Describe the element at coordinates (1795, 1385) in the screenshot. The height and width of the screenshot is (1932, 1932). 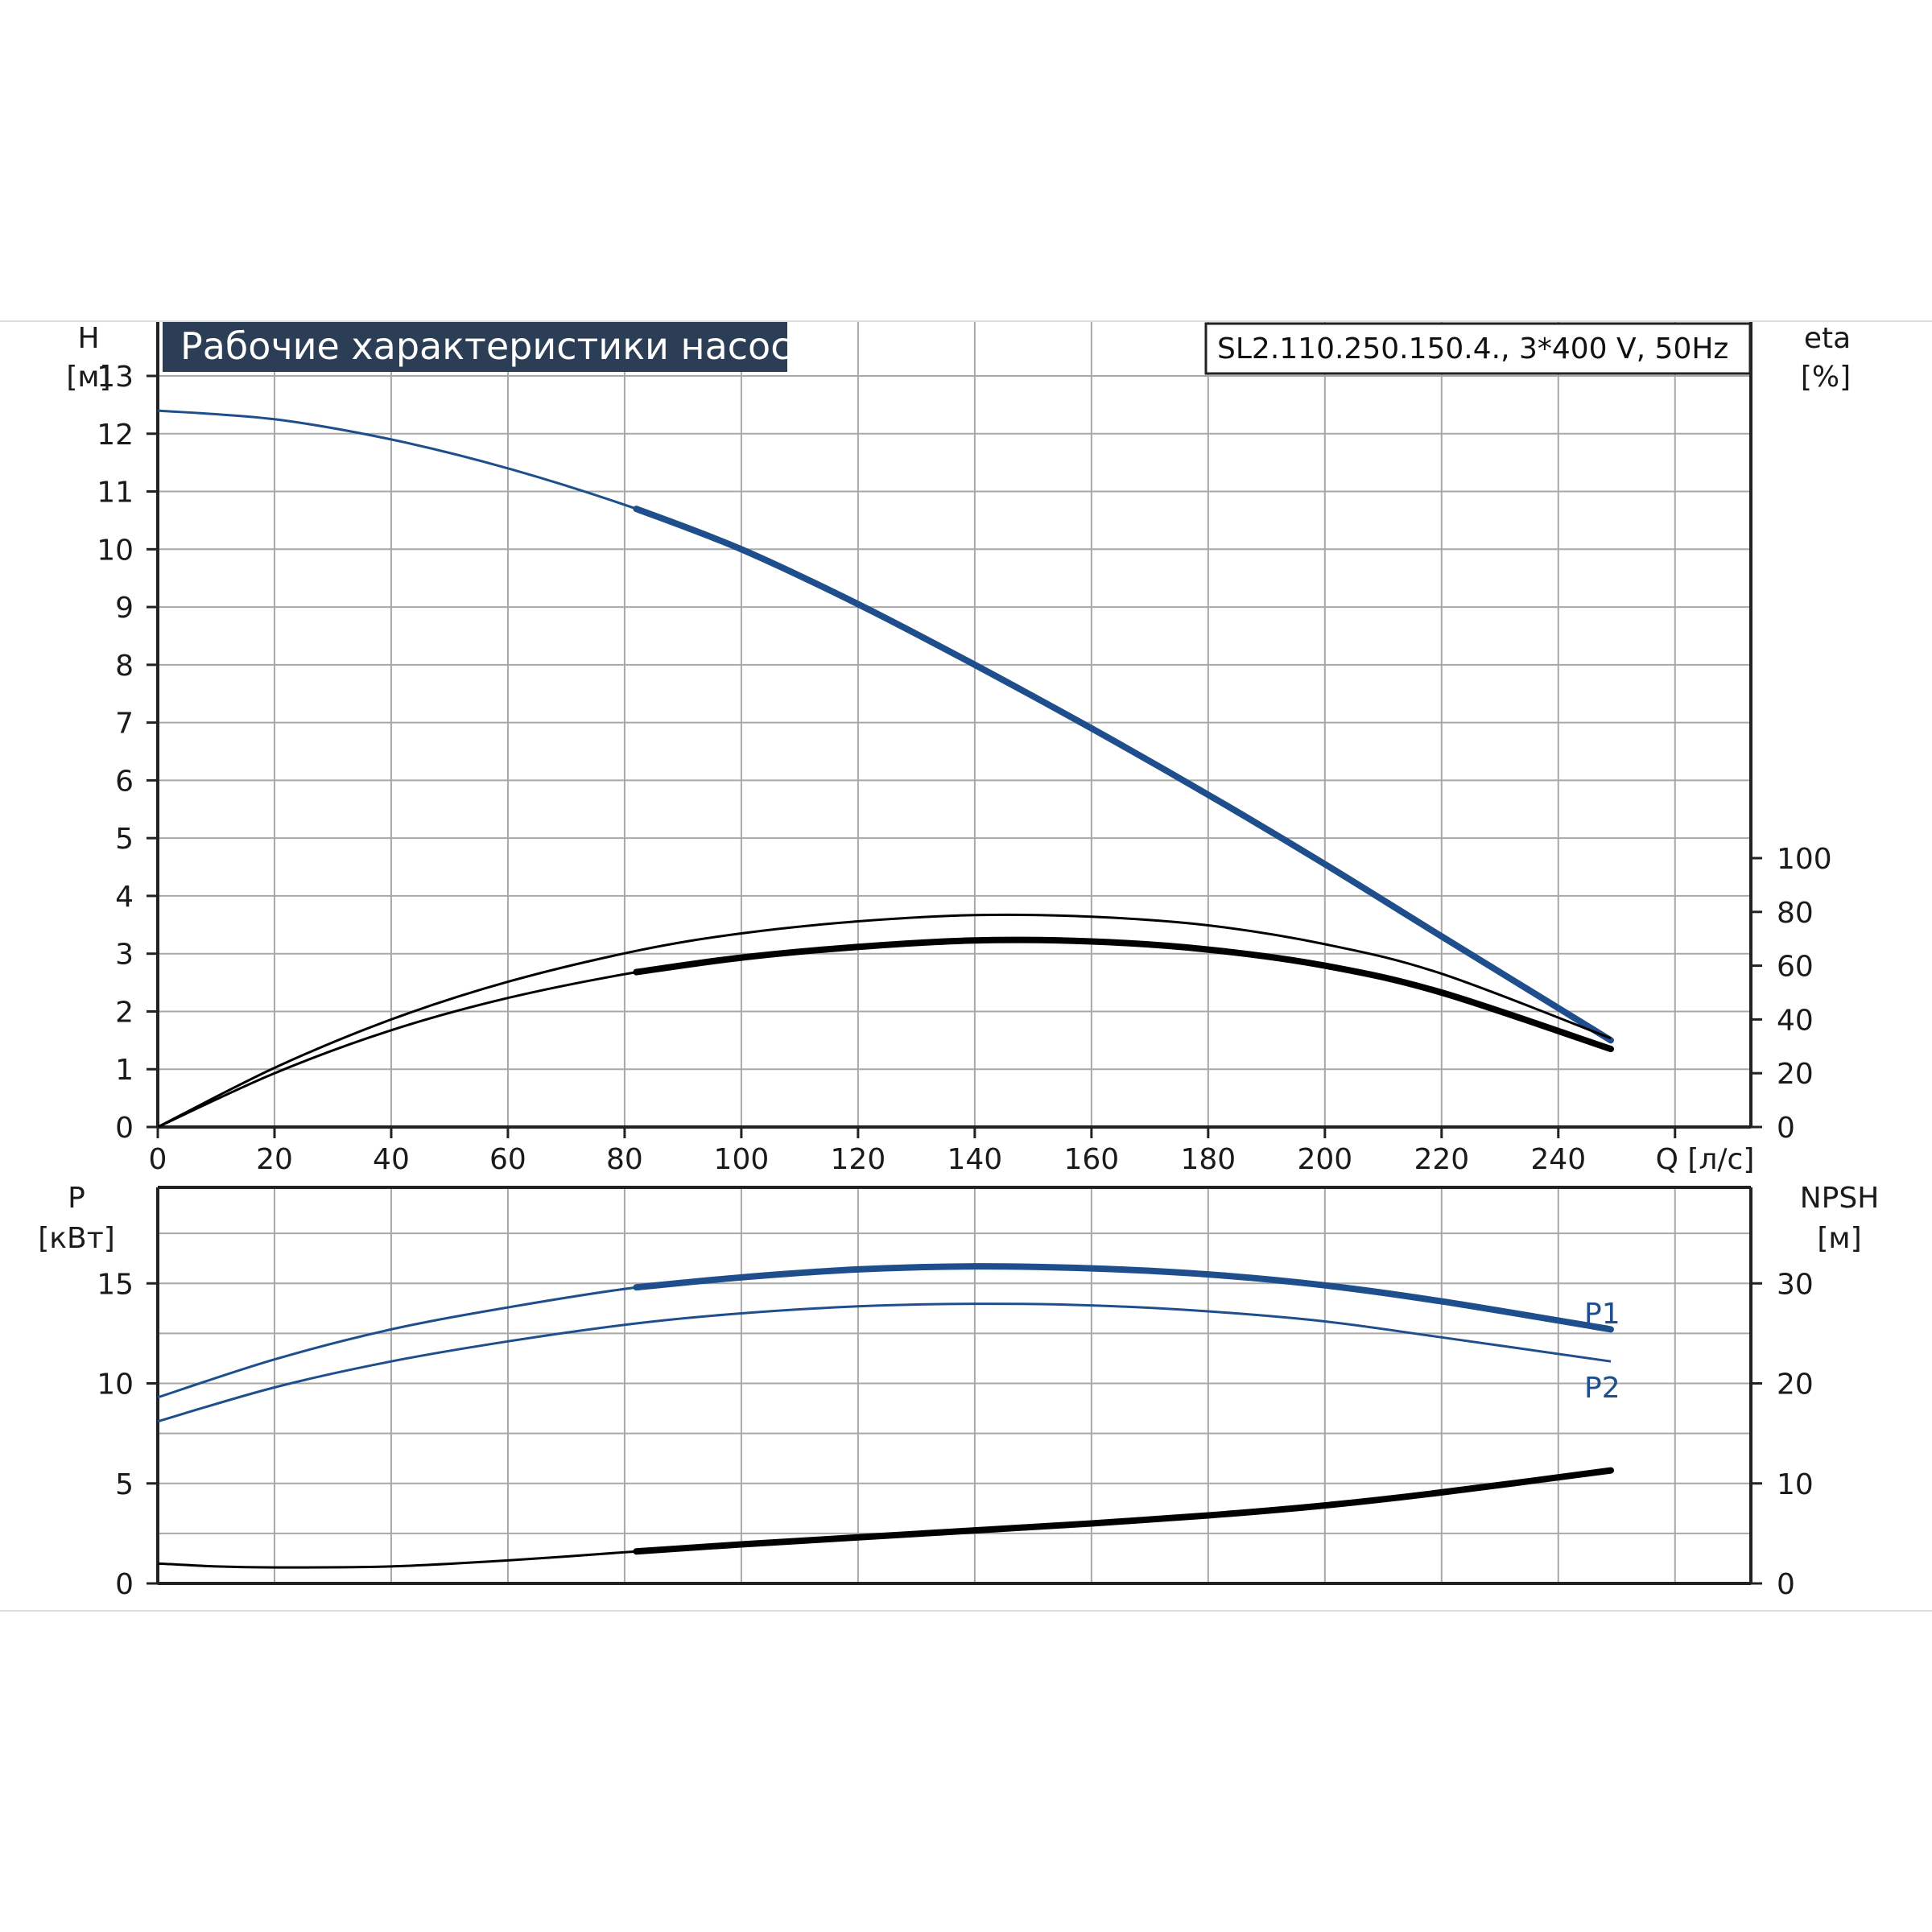
I see `npsh-tick-label: 20` at that location.